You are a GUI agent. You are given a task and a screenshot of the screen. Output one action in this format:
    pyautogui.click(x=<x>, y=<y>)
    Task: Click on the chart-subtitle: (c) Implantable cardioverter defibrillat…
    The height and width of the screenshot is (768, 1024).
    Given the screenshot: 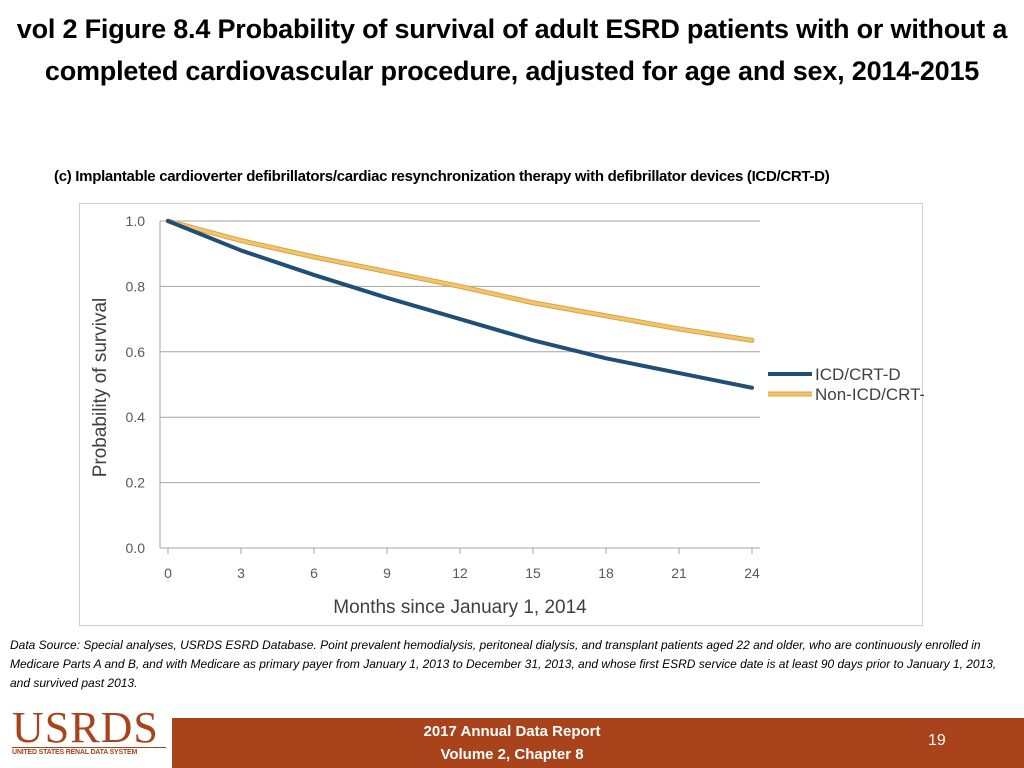 What is the action you would take?
    pyautogui.click(x=442, y=176)
    